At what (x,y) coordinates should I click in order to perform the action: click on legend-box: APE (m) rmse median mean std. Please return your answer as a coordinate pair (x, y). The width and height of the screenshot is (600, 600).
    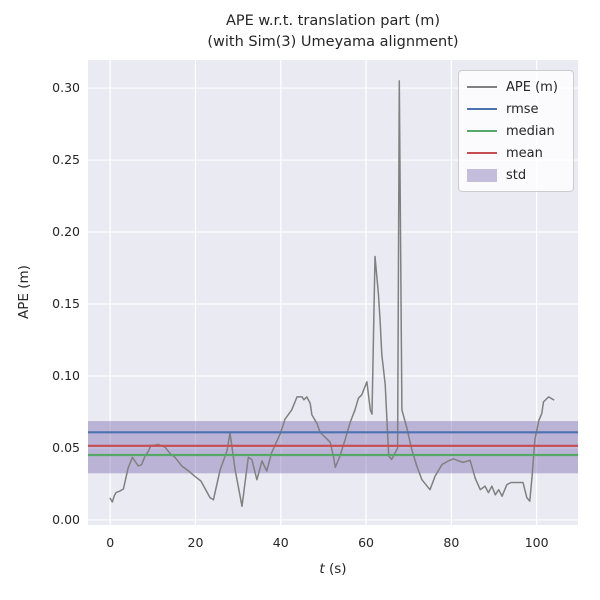
    Looking at the image, I should click on (516, 131).